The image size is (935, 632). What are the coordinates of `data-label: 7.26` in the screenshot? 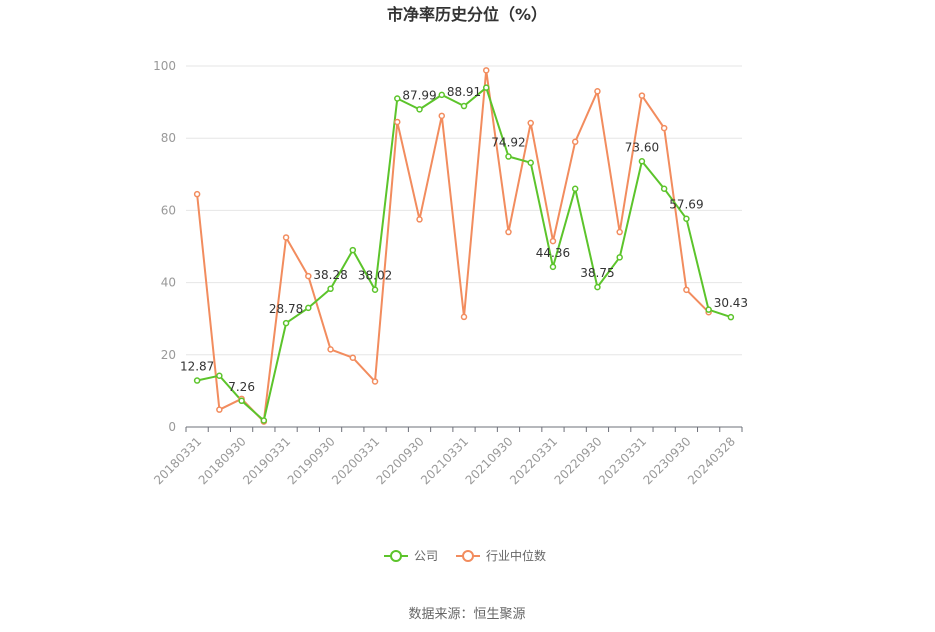 It's located at (241, 387).